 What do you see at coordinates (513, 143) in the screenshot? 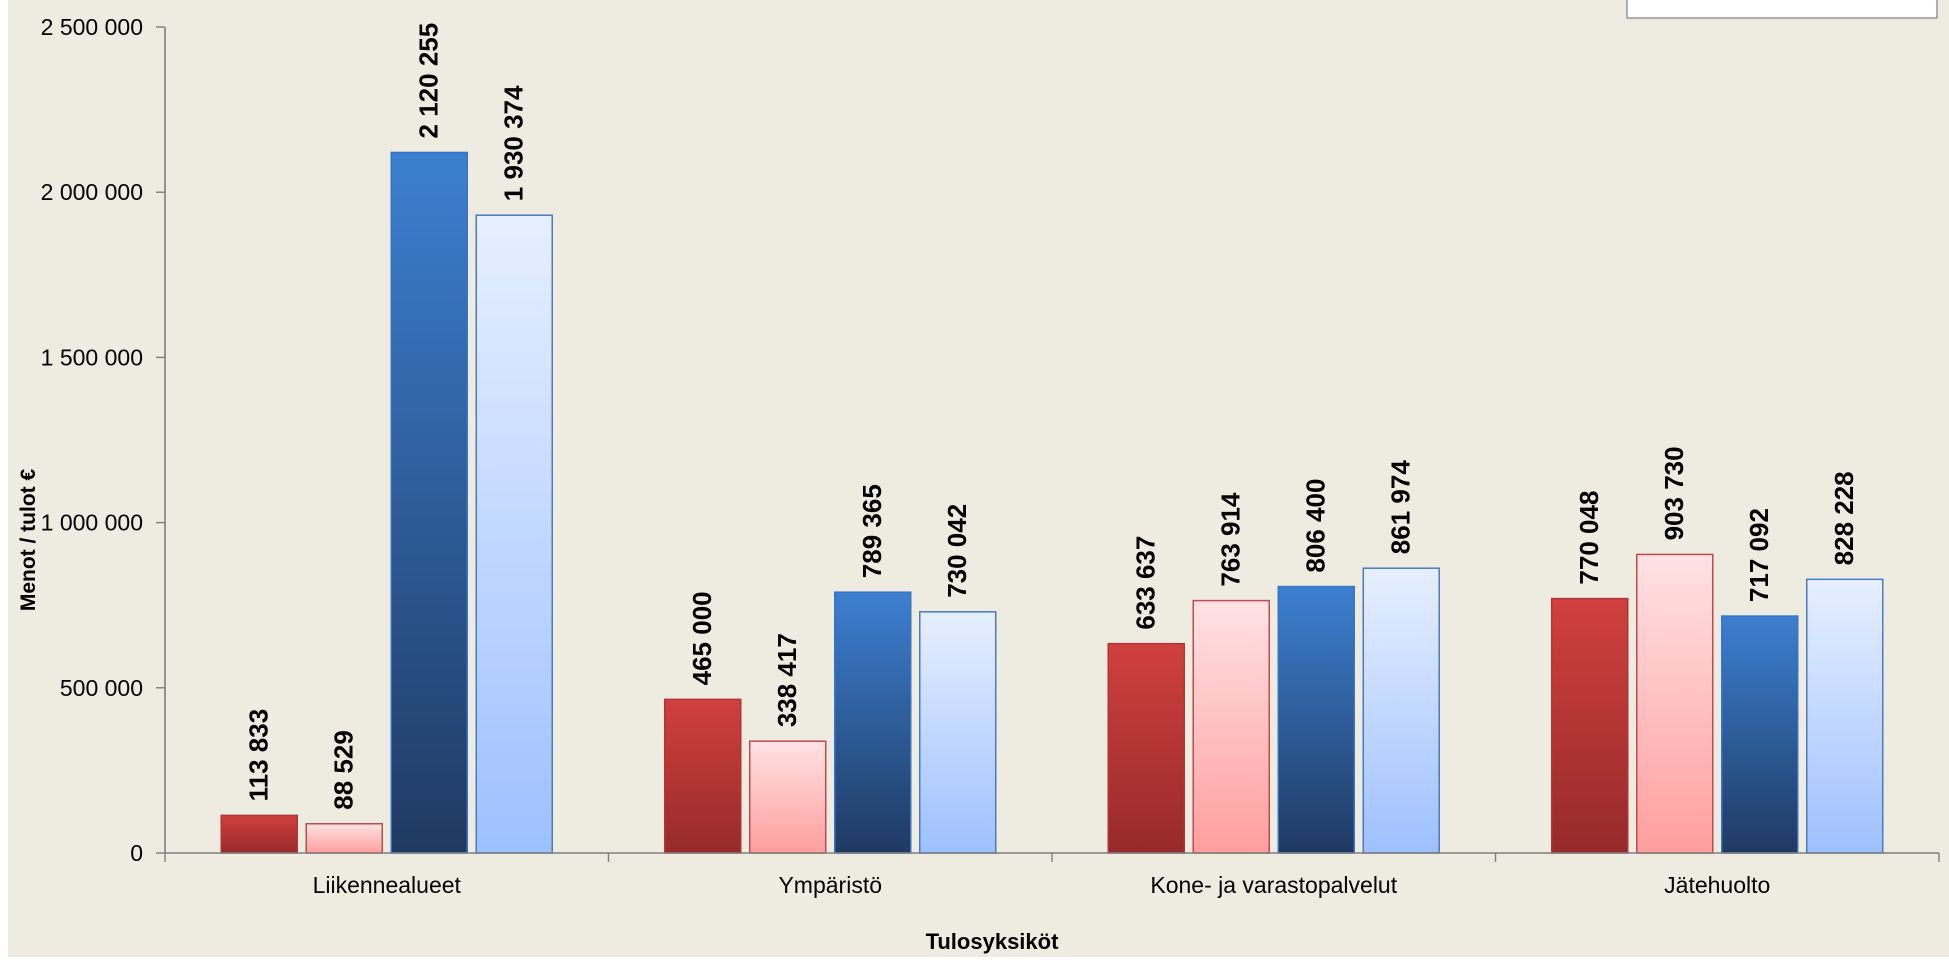
I see `value-label: 1 930 374` at bounding box center [513, 143].